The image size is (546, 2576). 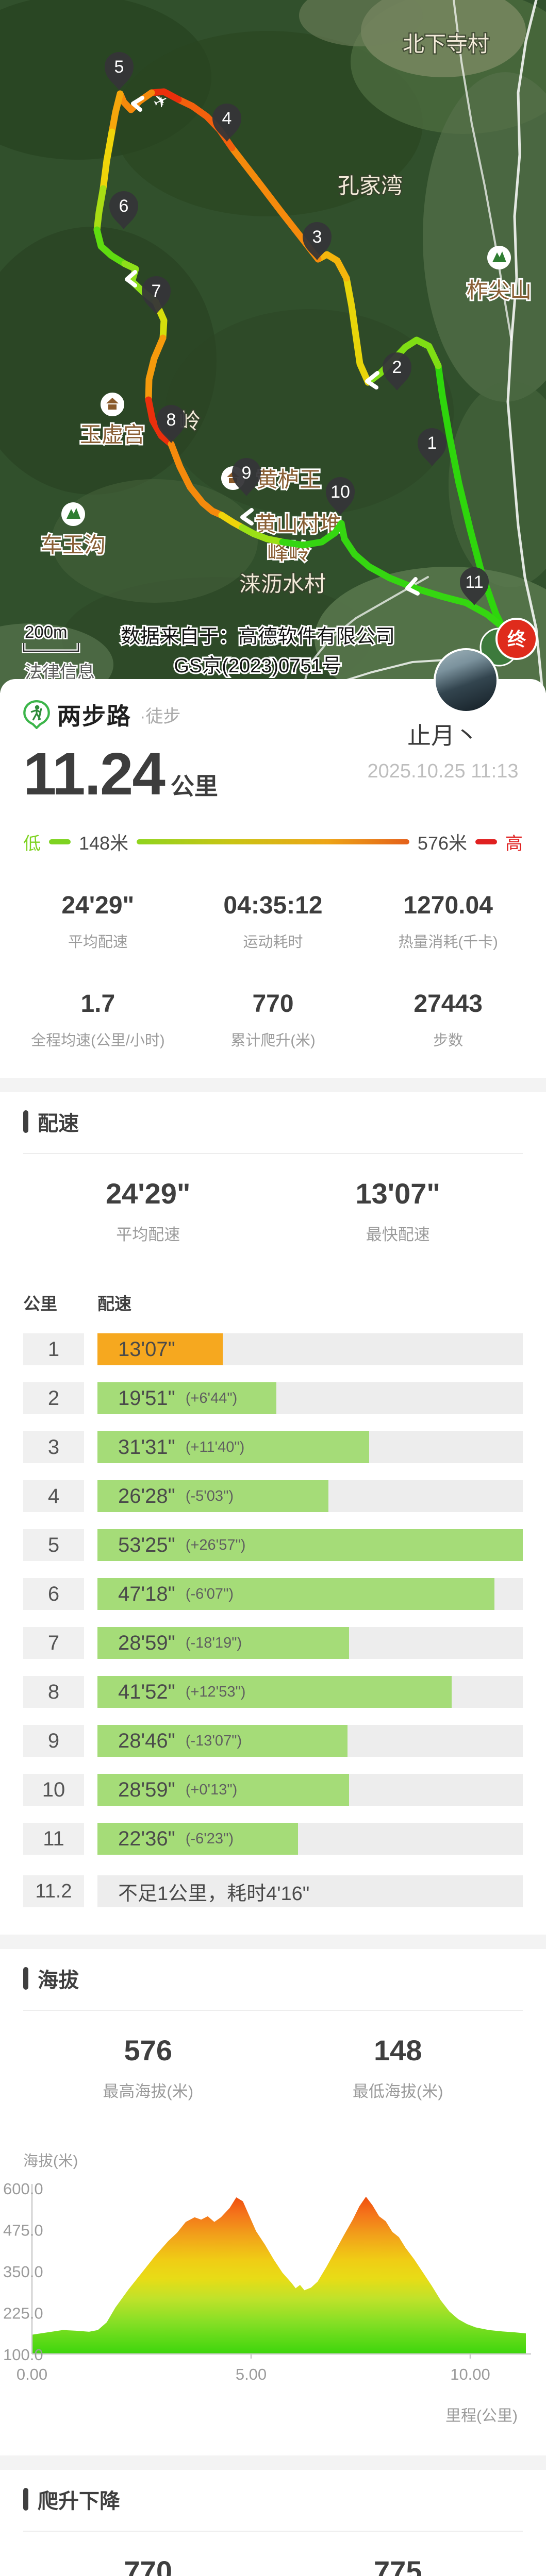 I want to click on svg-text: 数据来自于：高德软件有限公司, so click(x=258, y=637).